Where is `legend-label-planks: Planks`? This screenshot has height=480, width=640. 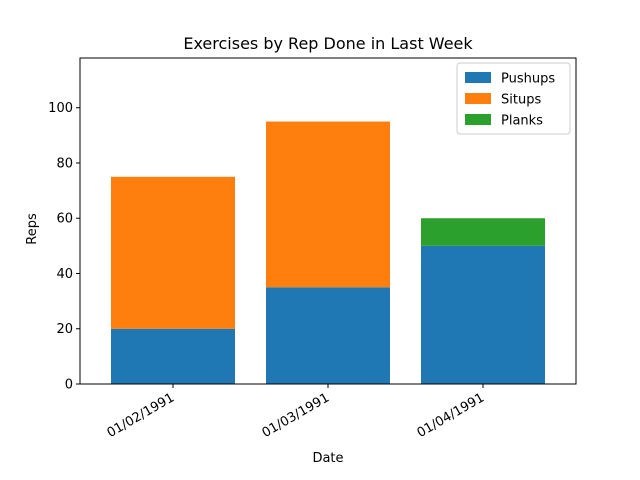
legend-label-planks: Planks is located at coordinates (522, 121).